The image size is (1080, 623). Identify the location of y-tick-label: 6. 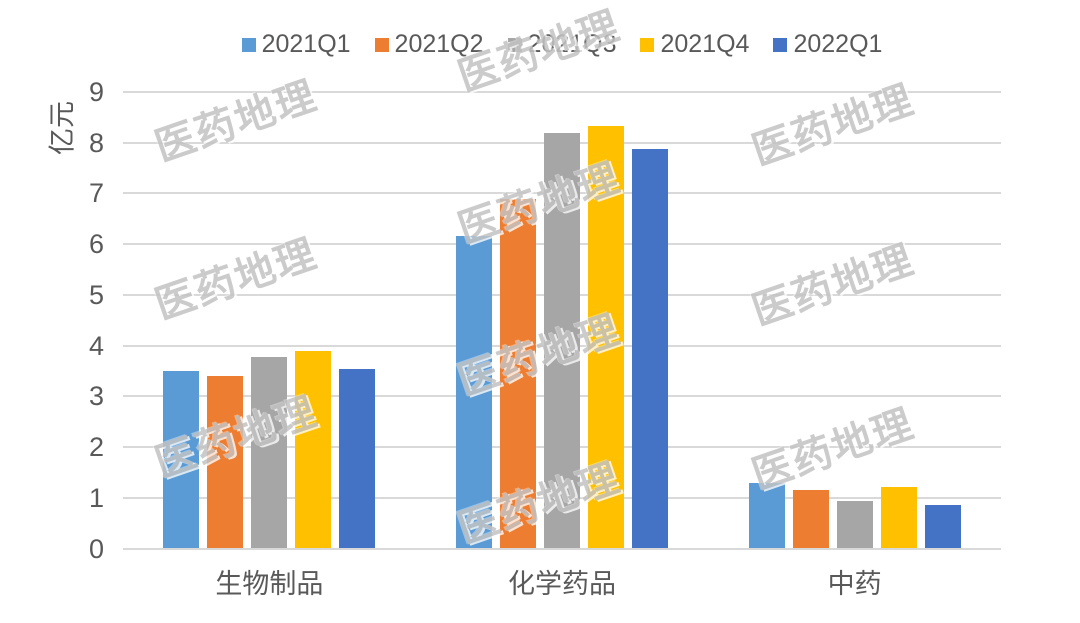
(96, 244).